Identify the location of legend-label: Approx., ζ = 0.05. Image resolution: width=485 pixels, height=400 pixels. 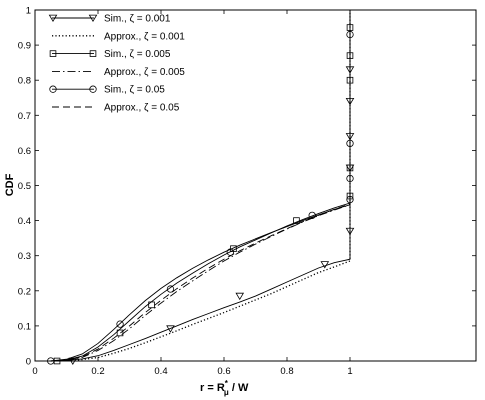
(142, 108).